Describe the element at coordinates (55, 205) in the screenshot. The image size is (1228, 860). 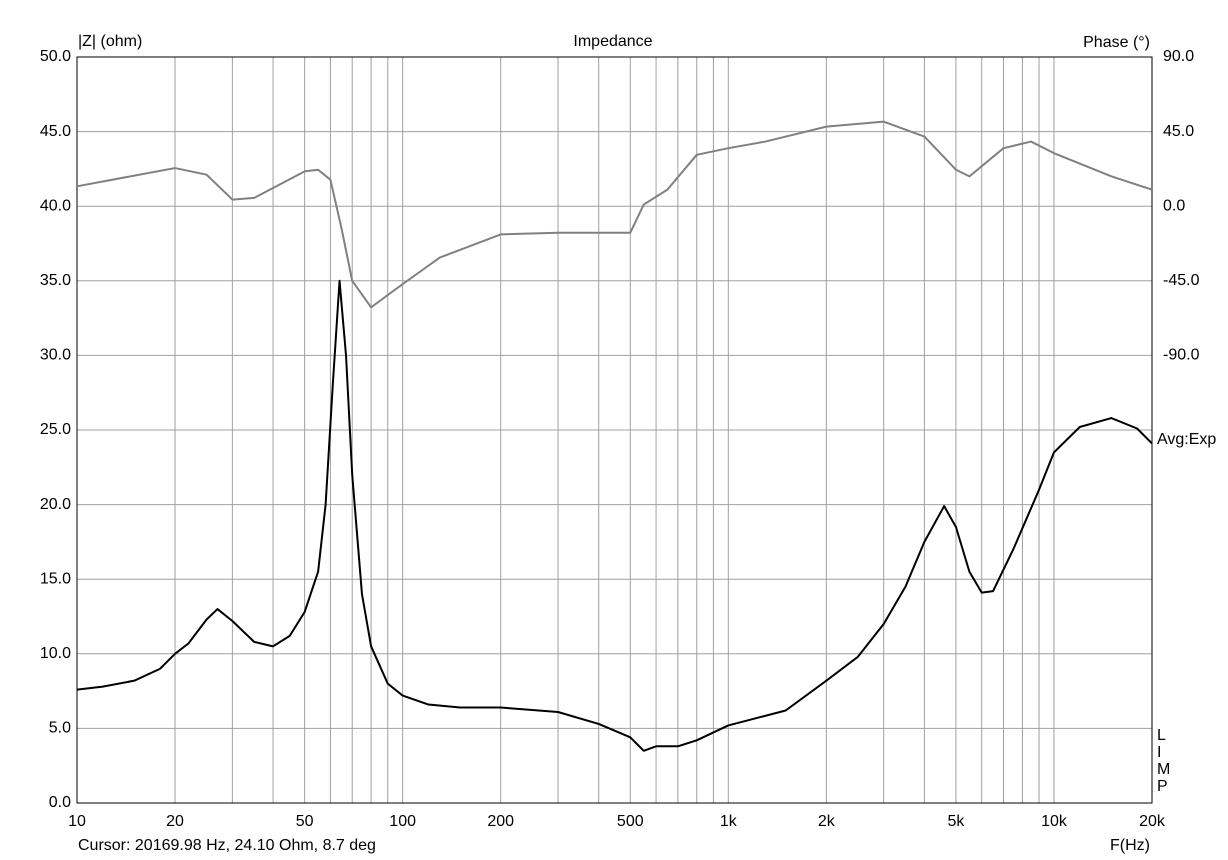
I see `y-tick-label: 40.0` at that location.